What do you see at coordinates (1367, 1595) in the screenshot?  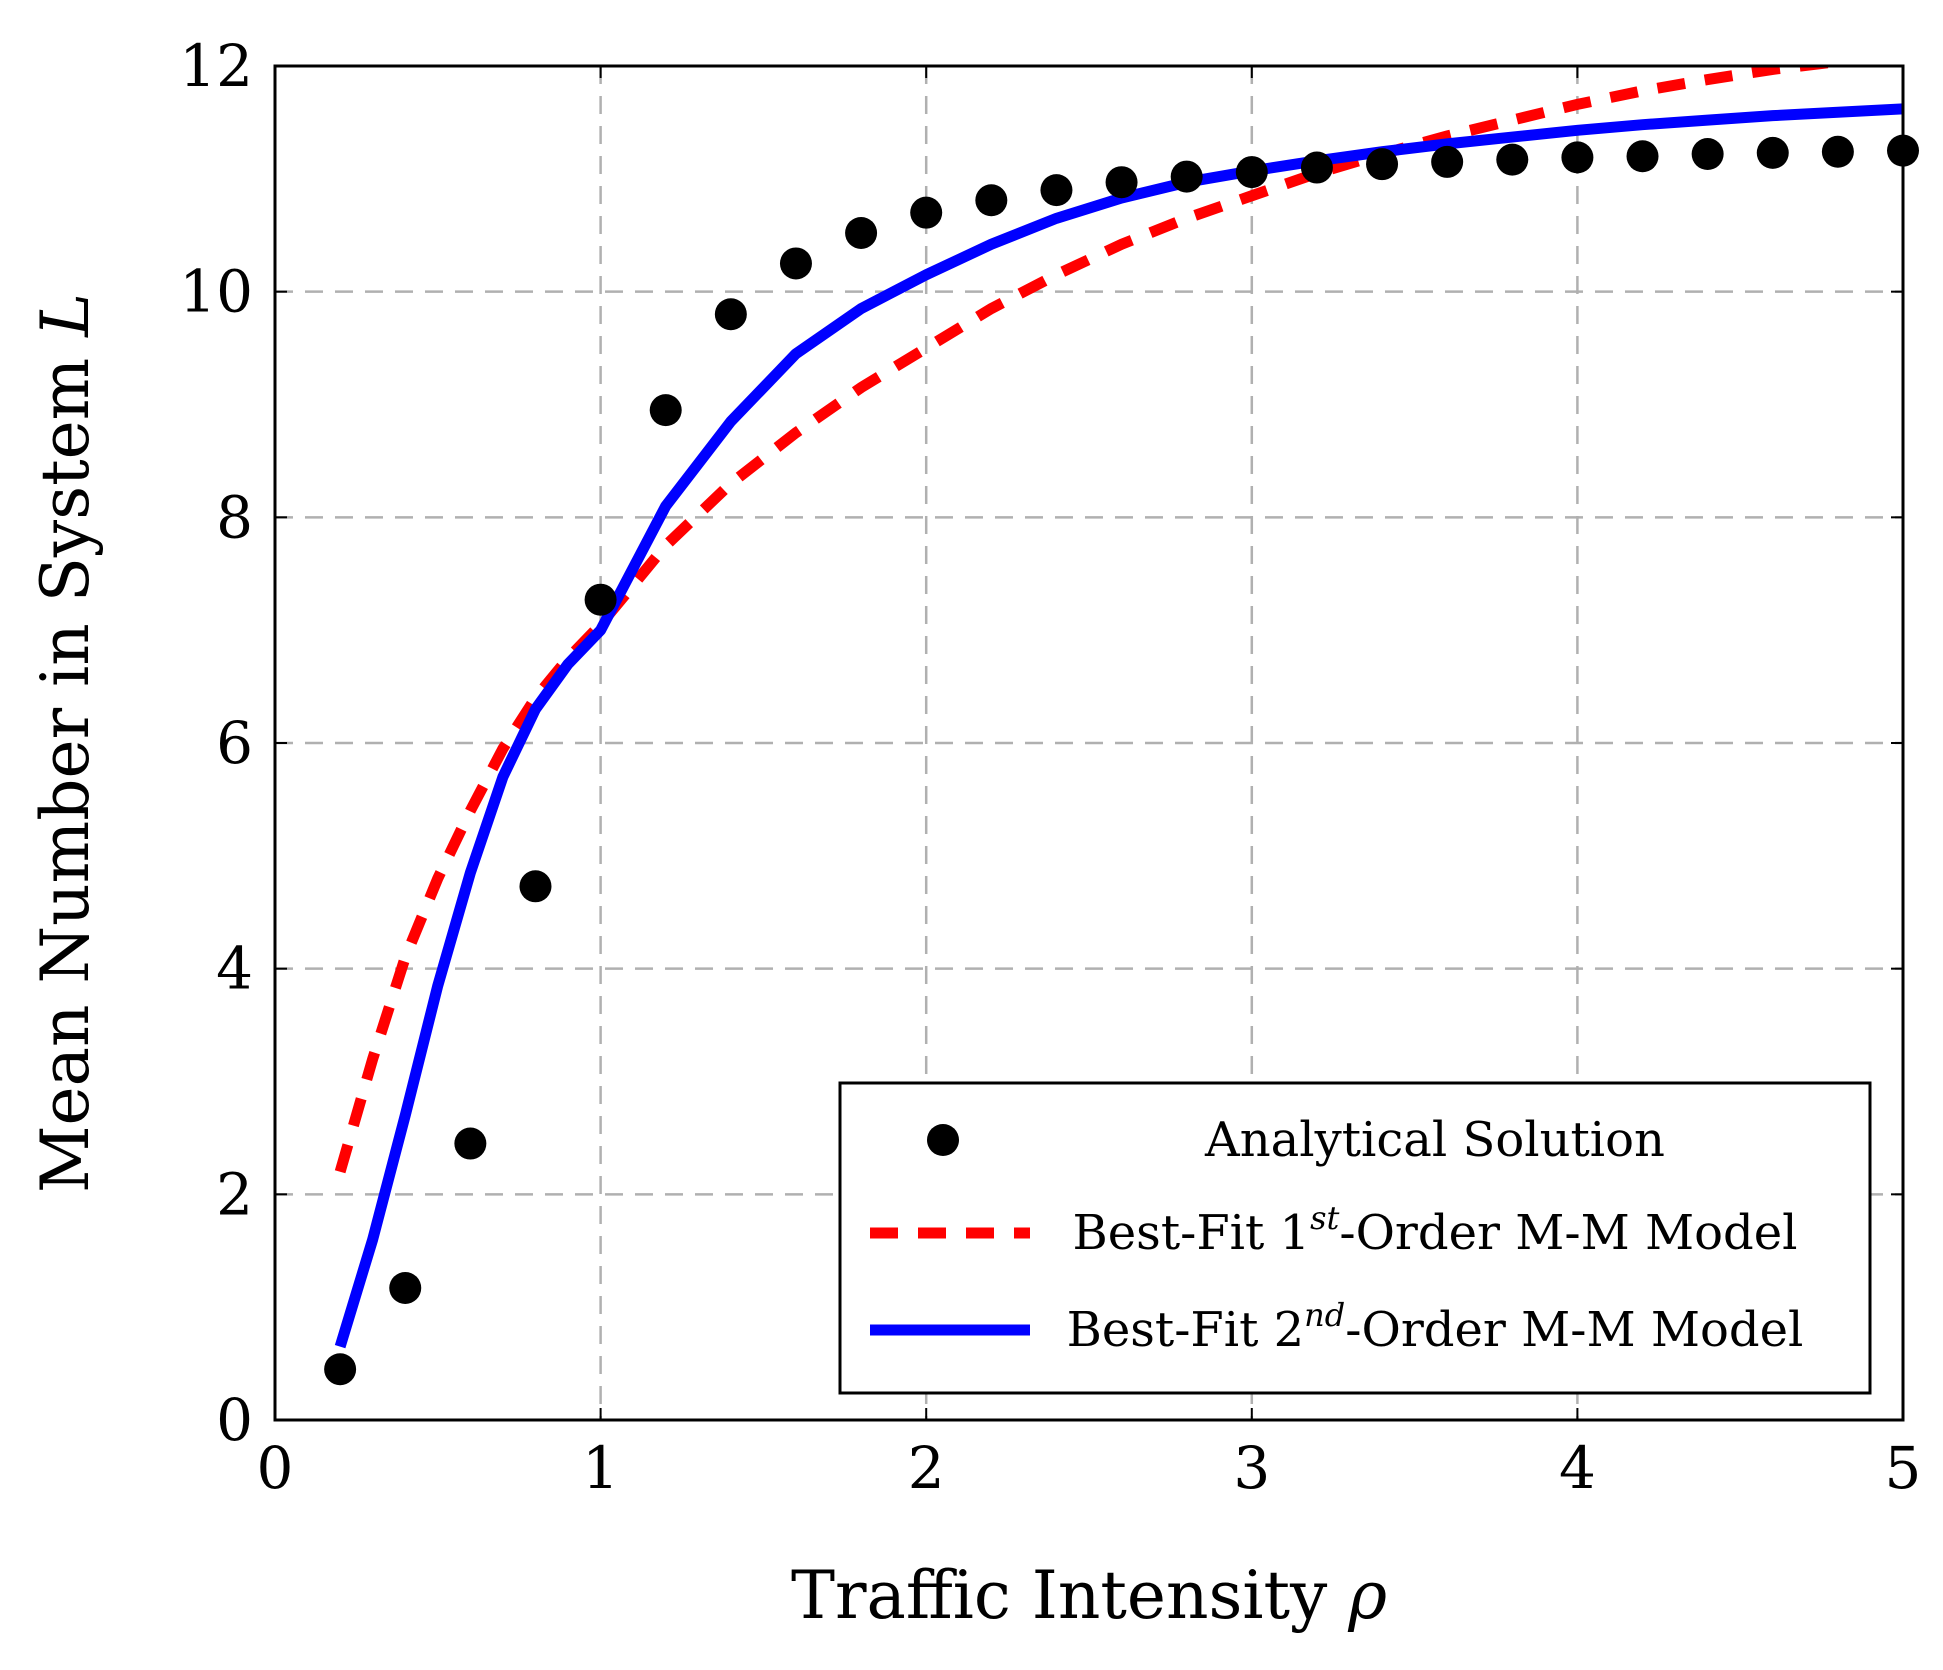 I see `x-axis-symbol: ρ` at bounding box center [1367, 1595].